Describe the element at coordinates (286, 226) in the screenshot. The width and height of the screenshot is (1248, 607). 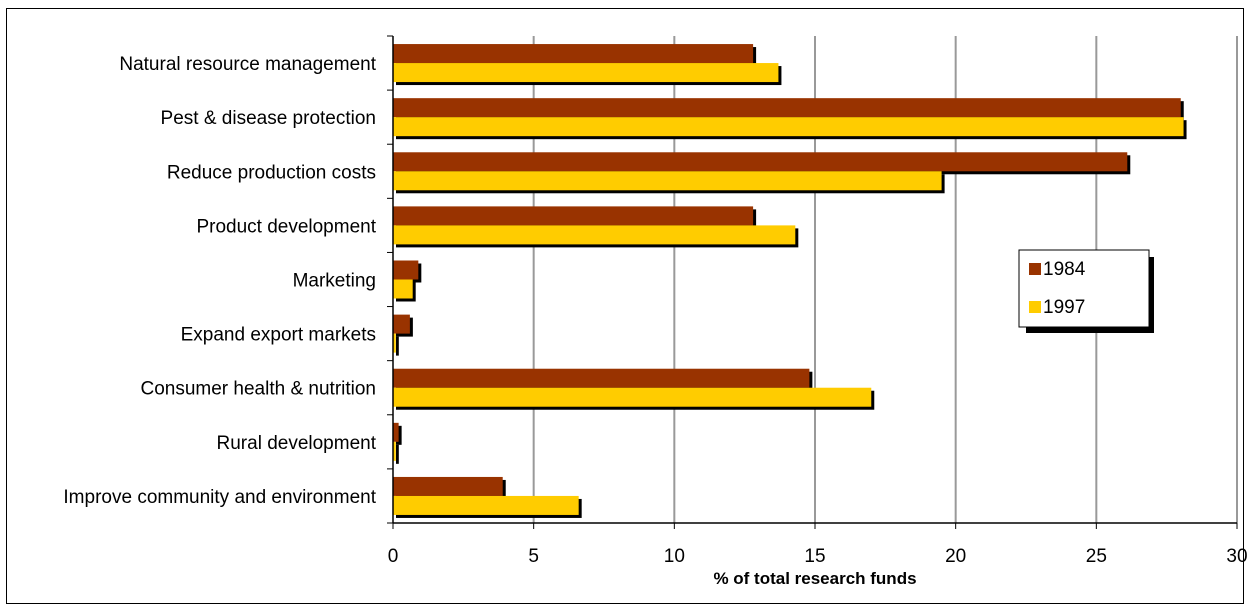
I see `category-label: Product development` at that location.